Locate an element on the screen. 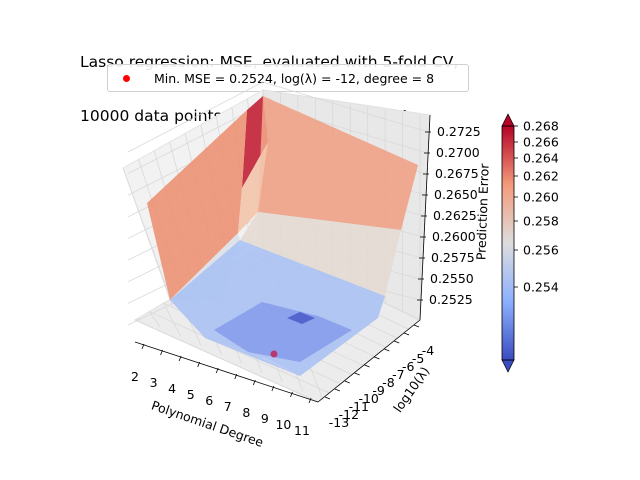 The image size is (640, 480). colorbar-top-extend is located at coordinates (508, 120).